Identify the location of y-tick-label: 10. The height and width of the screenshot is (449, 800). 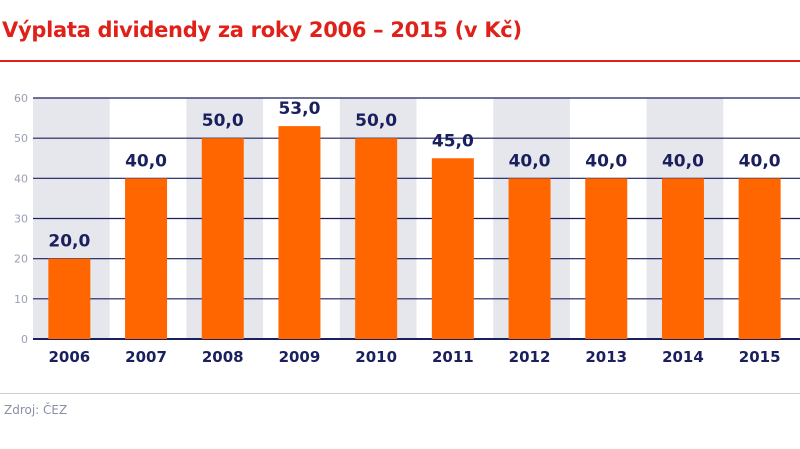
(21, 299).